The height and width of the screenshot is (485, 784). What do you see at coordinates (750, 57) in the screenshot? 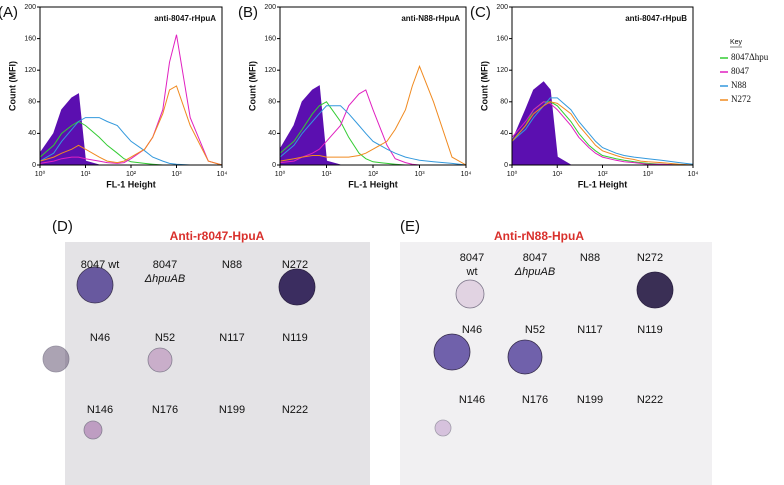
I see `legend-label: 8047Δhpu` at bounding box center [750, 57].